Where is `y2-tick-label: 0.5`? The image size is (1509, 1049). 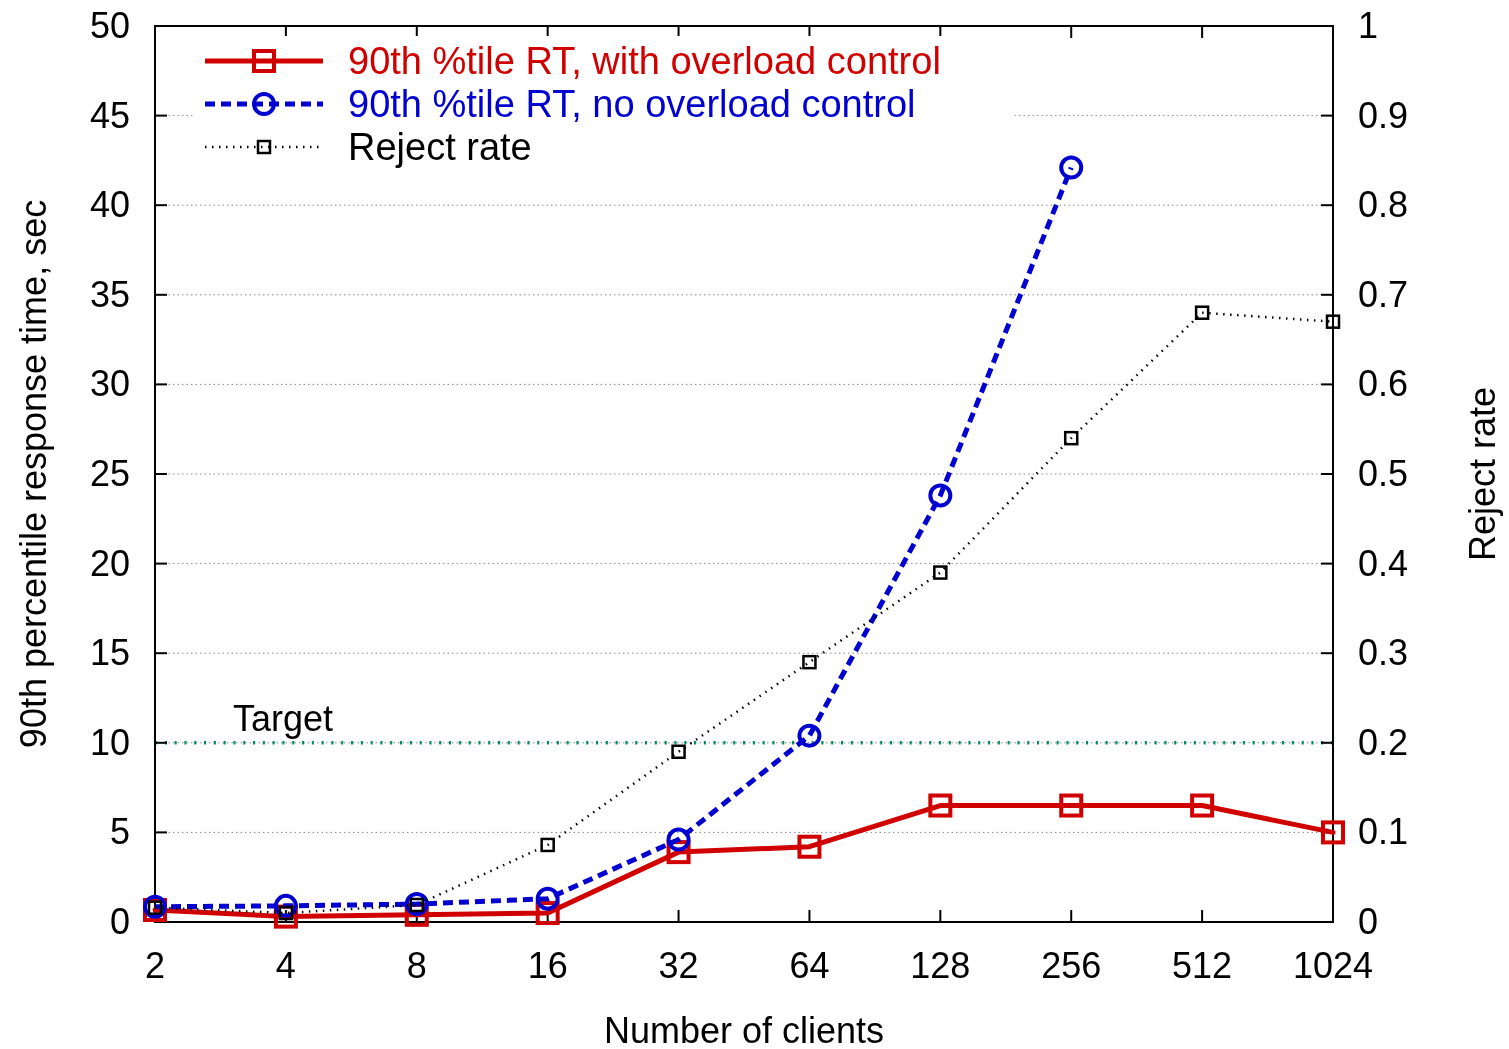 y2-tick-label: 0.5 is located at coordinates (1383, 473).